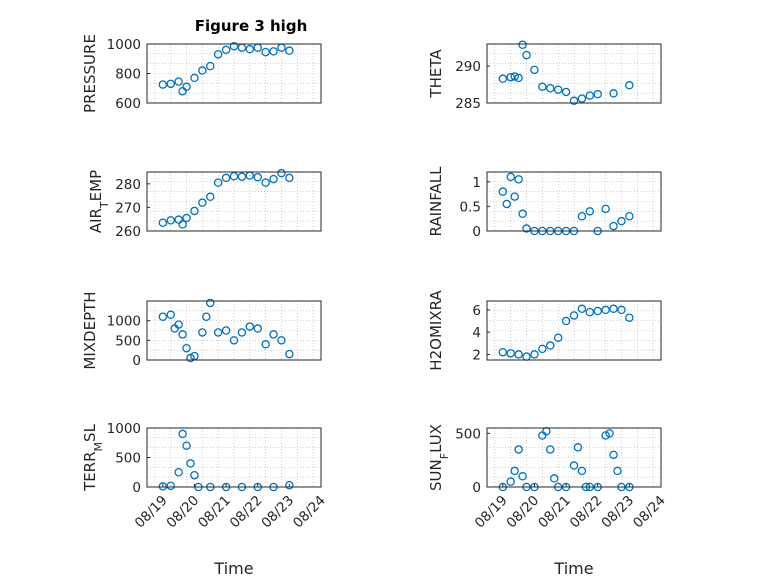 Image resolution: width=778 pixels, height=583 pixels. I want to click on axes-mixdepth: 0 500 1000 MIXDEPTH, so click(201, 330).